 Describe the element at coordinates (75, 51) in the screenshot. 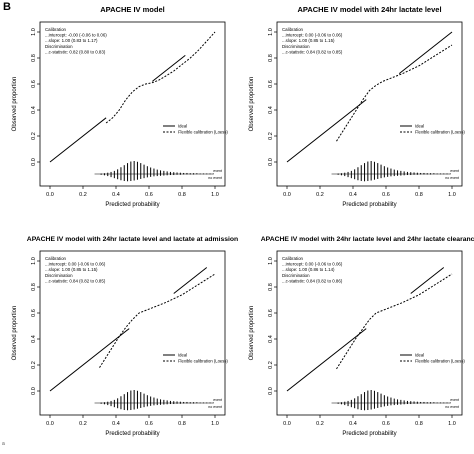

I see `stats-line: ...c-statistic: 0.82 (0.80 to 0.83)` at that location.